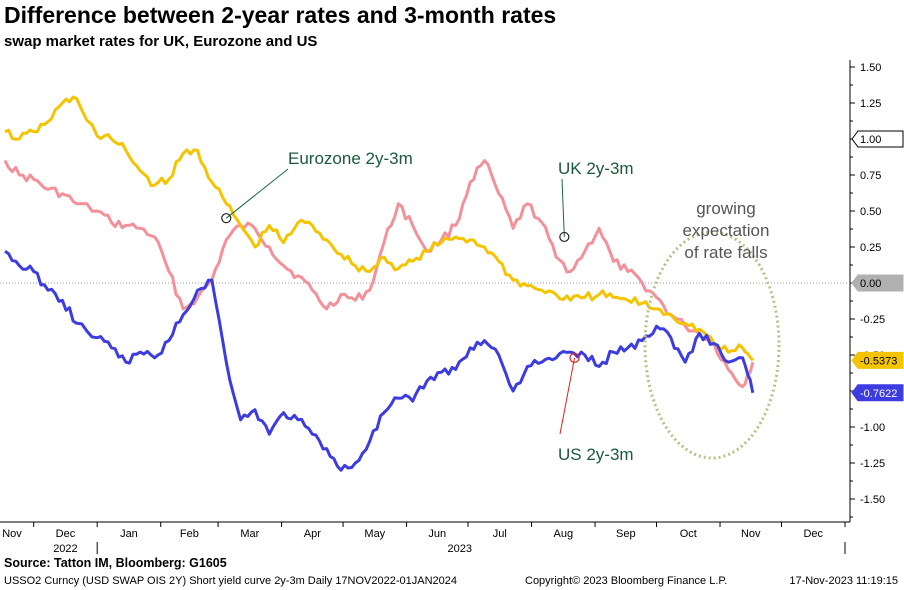 The height and width of the screenshot is (590, 904). What do you see at coordinates (626, 581) in the screenshot?
I see `copyright-notice: Copyright© 2023 Bloomberg Finance L.P.` at bounding box center [626, 581].